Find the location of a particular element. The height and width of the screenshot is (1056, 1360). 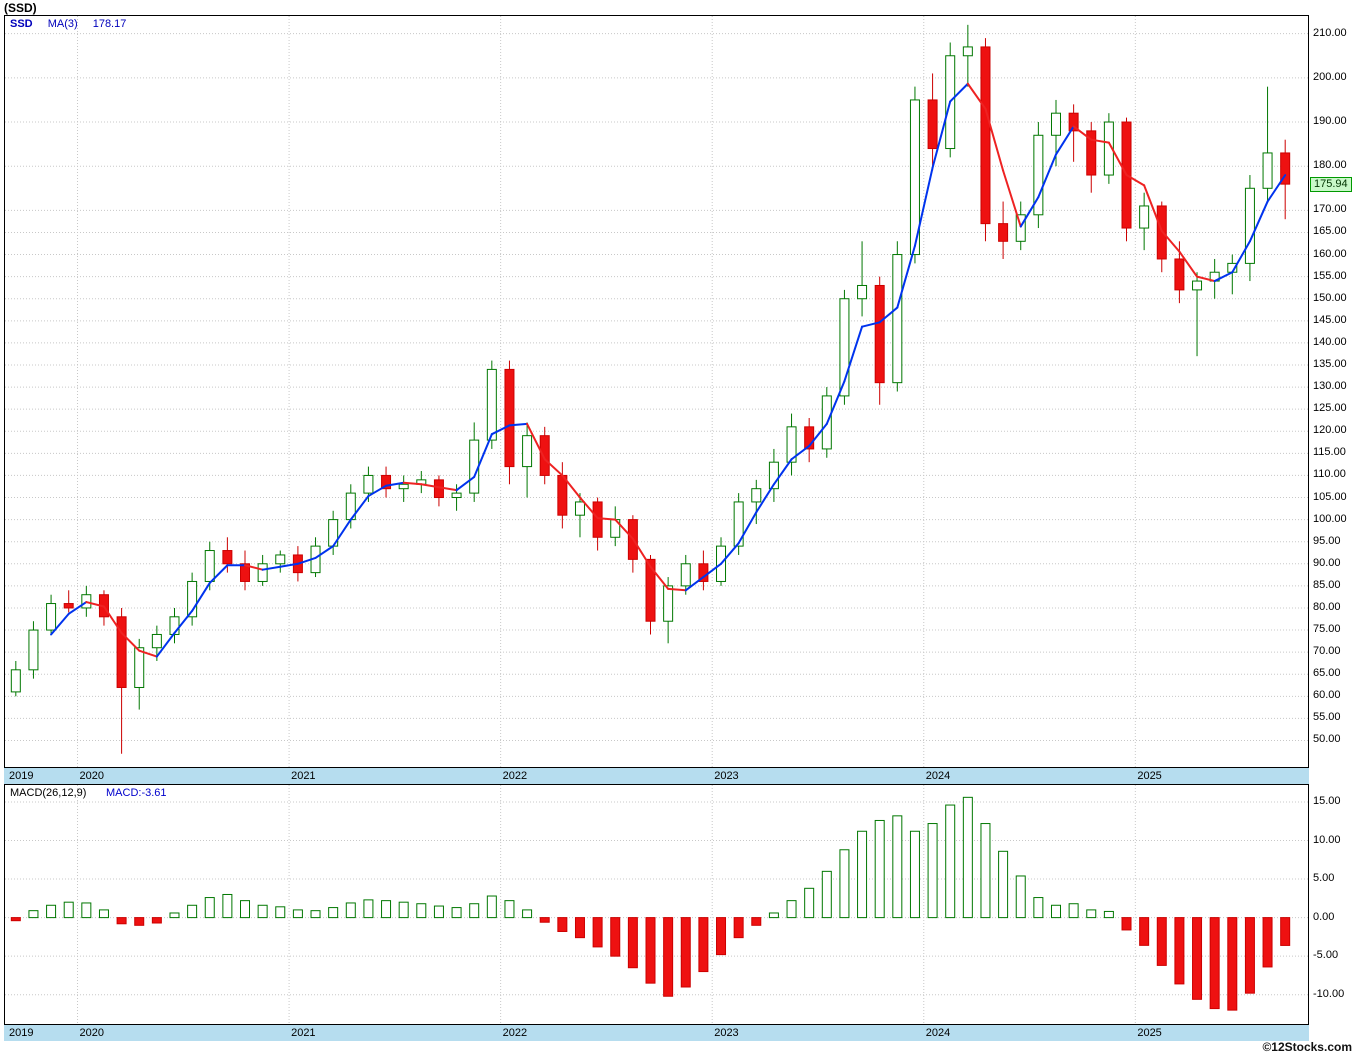

price-axis-tick: 155.00 is located at coordinates (1330, 275).